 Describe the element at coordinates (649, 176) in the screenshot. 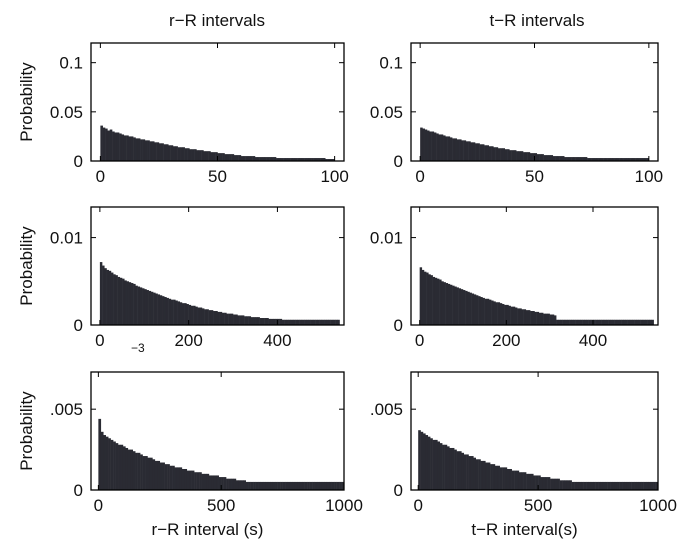

I see `x-tick-label: 100` at that location.